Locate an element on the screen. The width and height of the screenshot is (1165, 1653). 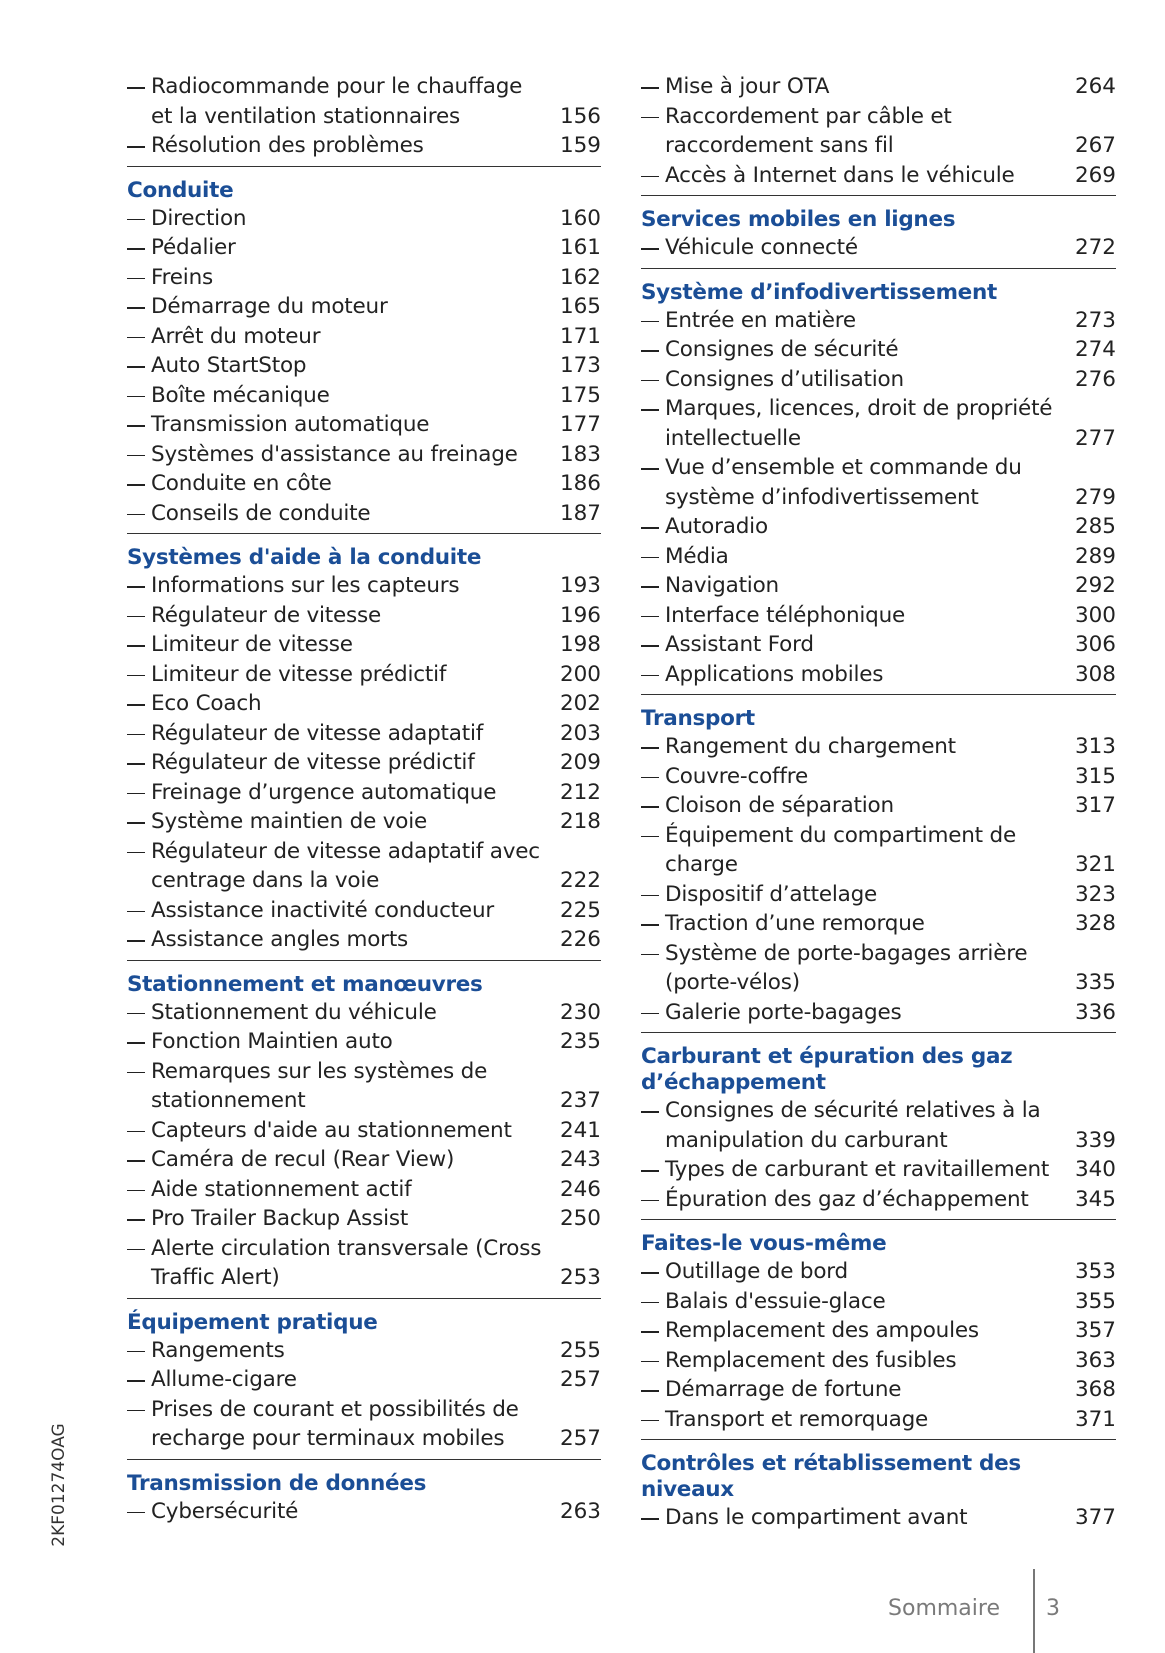
toc-entry: Informations sur les capteurs 193 is located at coordinates (364, 586).